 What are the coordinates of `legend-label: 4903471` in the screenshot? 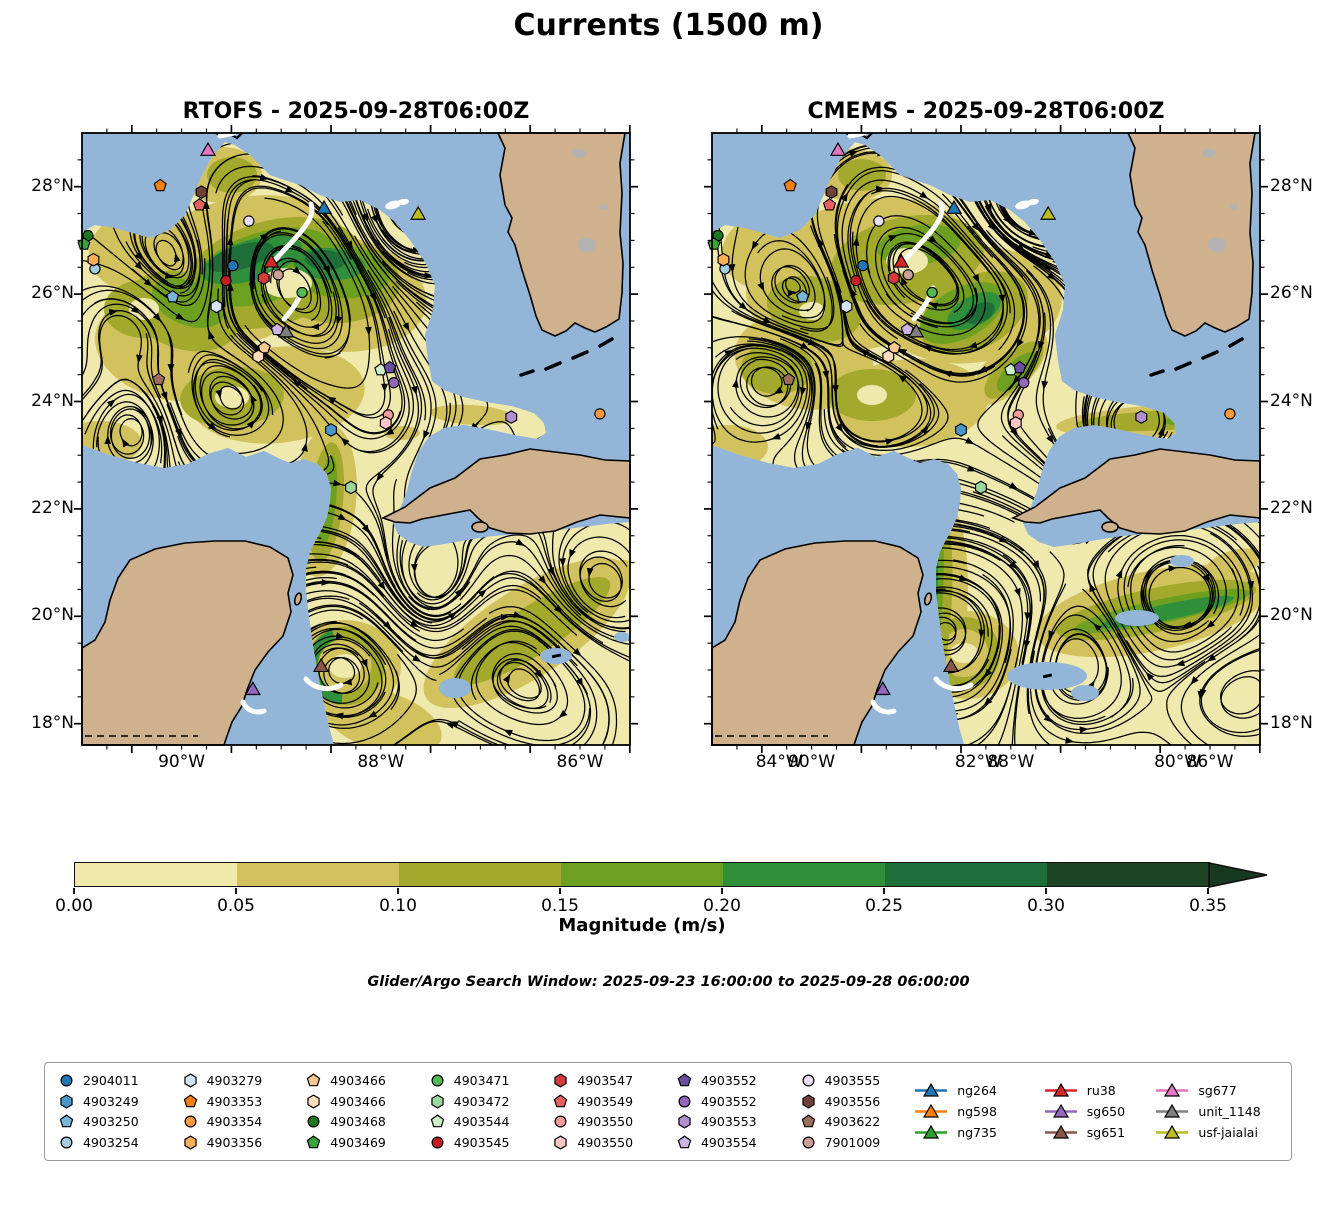 It's located at (481, 1081).